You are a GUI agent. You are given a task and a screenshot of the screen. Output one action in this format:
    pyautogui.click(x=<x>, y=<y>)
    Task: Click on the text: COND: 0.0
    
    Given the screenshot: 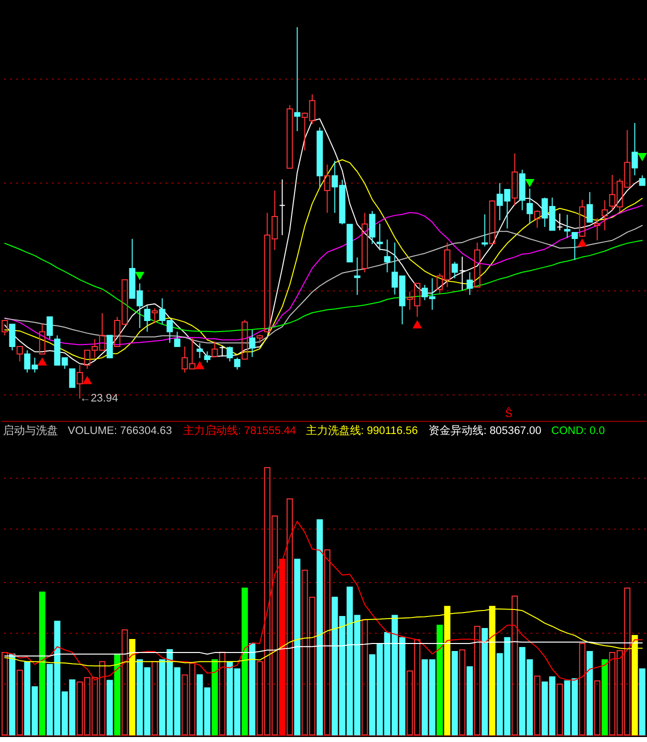 What is the action you would take?
    pyautogui.click(x=578, y=430)
    